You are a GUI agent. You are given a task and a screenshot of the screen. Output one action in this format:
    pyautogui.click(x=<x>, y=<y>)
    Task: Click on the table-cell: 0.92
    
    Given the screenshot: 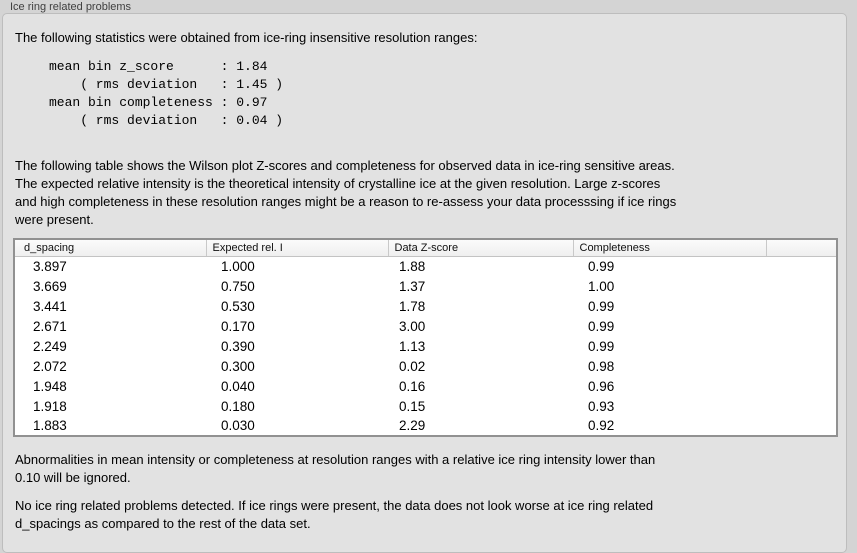 What is the action you would take?
    pyautogui.click(x=601, y=425)
    